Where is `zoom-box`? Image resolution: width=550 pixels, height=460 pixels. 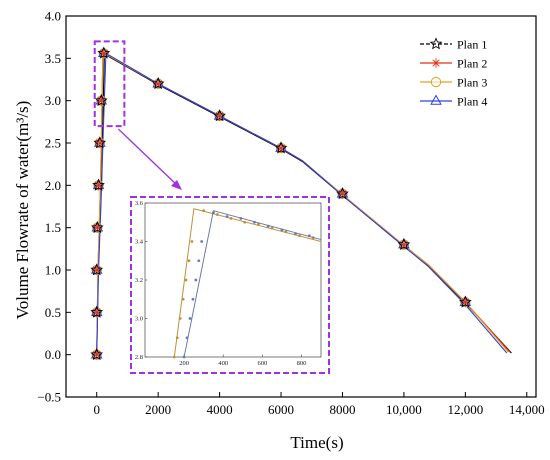 zoom-box is located at coordinates (109, 84).